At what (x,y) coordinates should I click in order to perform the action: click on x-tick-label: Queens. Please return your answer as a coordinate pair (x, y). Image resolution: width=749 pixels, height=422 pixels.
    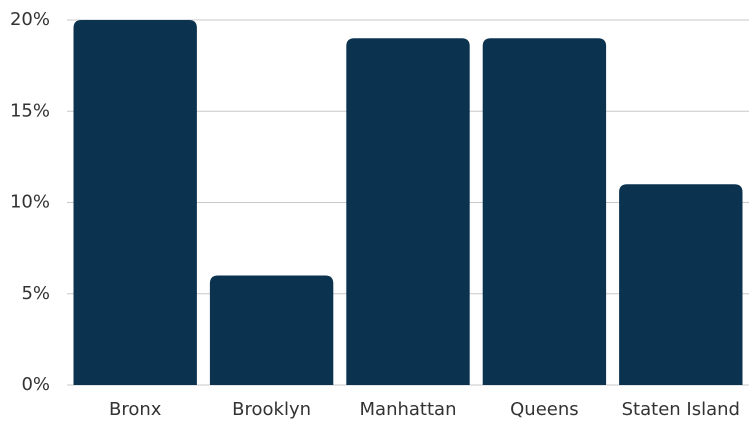
    Looking at the image, I should click on (544, 409).